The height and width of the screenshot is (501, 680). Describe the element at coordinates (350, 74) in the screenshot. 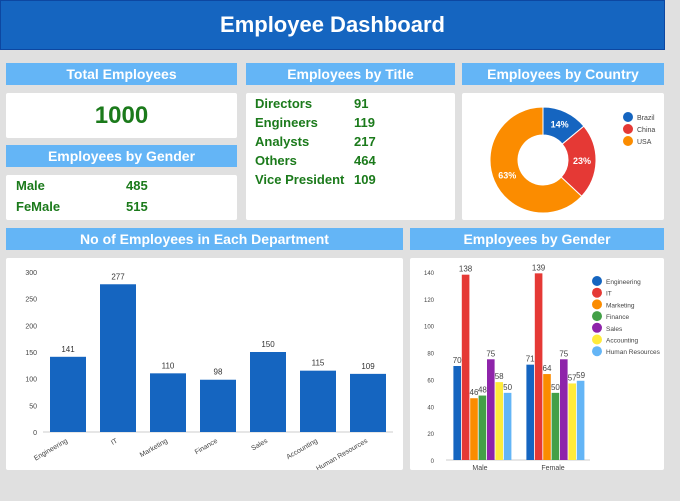

I see `title-header: Employees by Title` at that location.